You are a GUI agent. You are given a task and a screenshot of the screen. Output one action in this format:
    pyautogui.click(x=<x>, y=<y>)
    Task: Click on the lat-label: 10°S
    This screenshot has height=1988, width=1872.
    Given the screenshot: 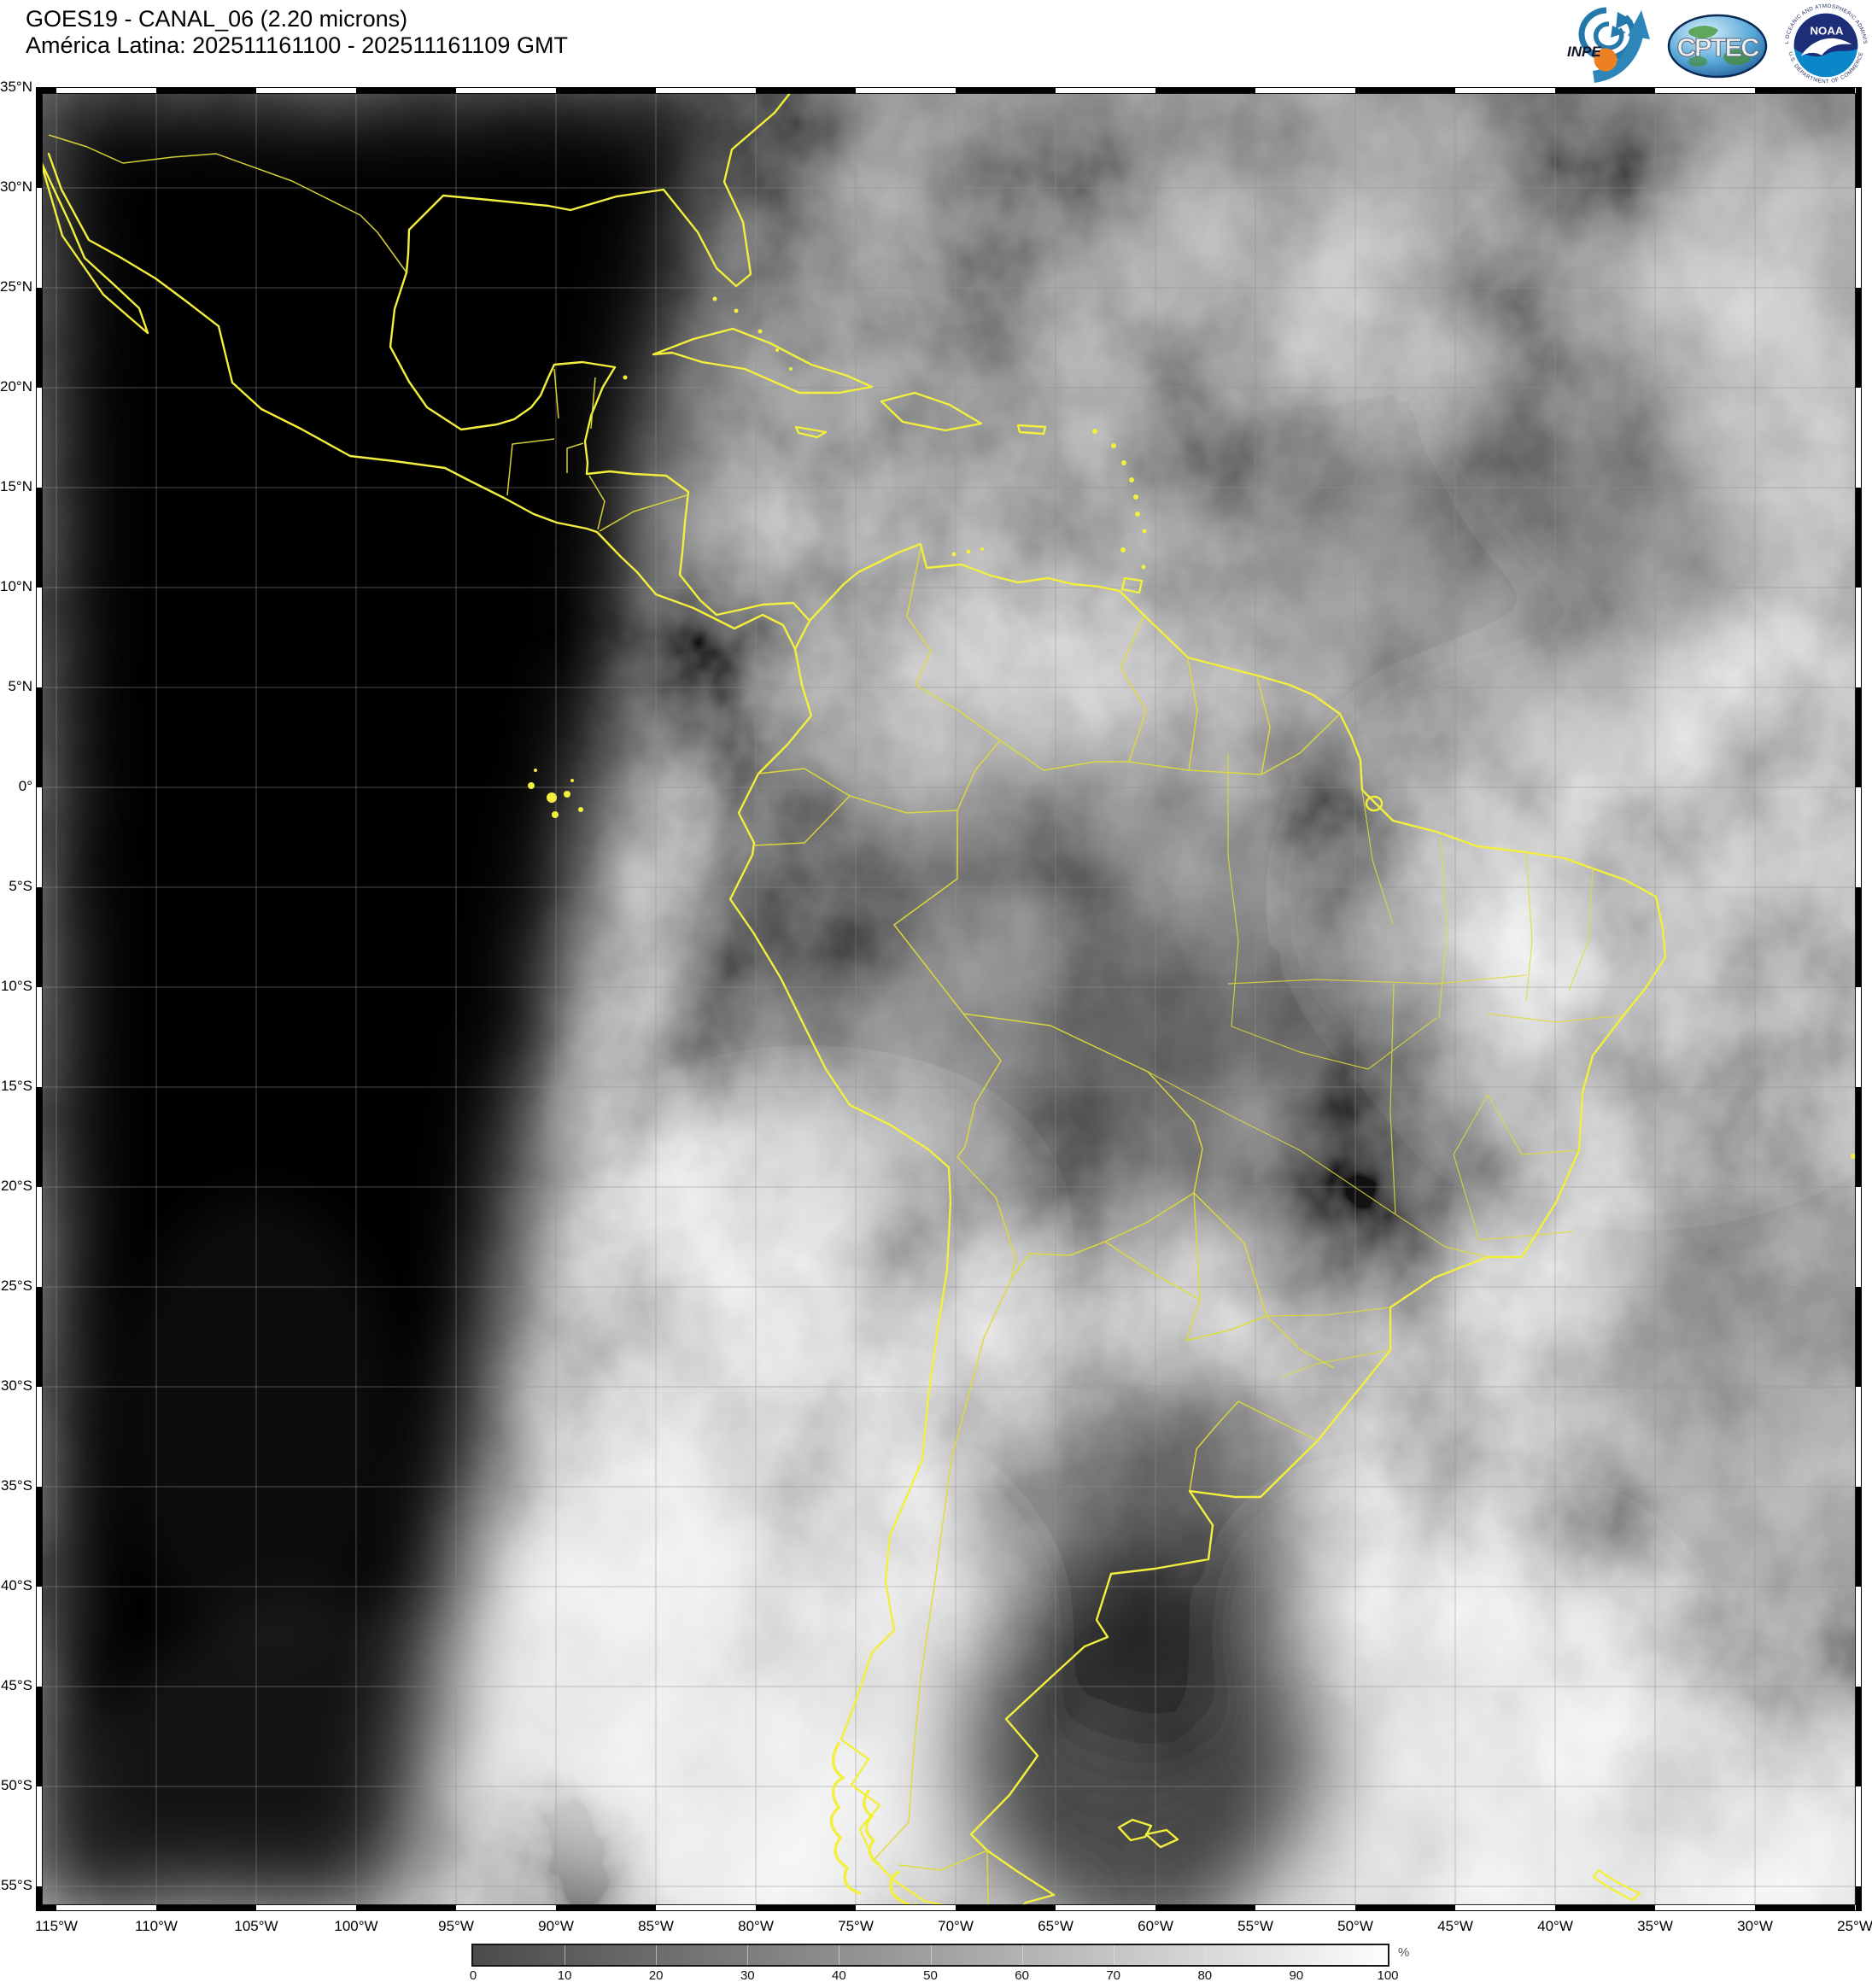 What is the action you would take?
    pyautogui.click(x=16, y=986)
    